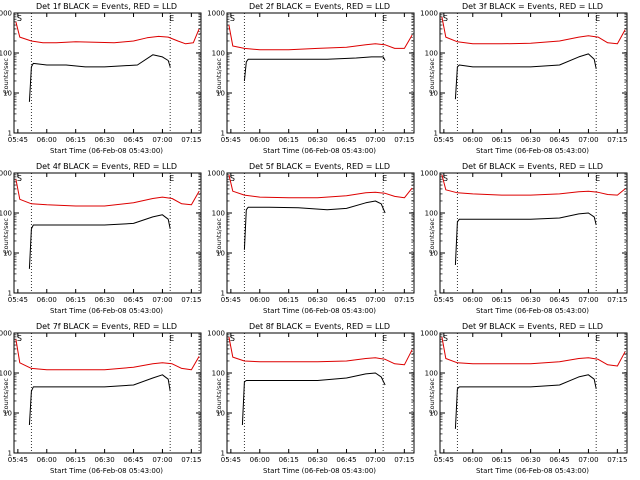 The width and height of the screenshot is (640, 480). I want to click on chart-title: Det 9f BLACK = Events, RED = LLD, so click(532, 326).